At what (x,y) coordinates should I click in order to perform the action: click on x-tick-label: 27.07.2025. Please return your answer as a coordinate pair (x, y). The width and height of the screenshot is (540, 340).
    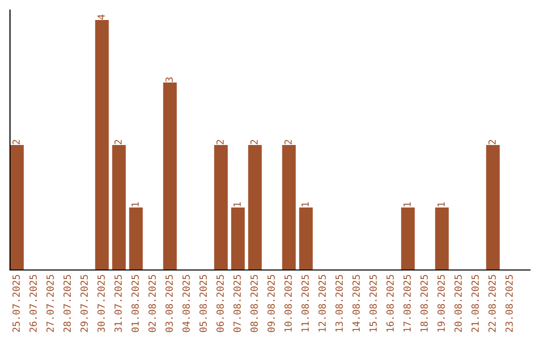
    Looking at the image, I should click on (50, 303).